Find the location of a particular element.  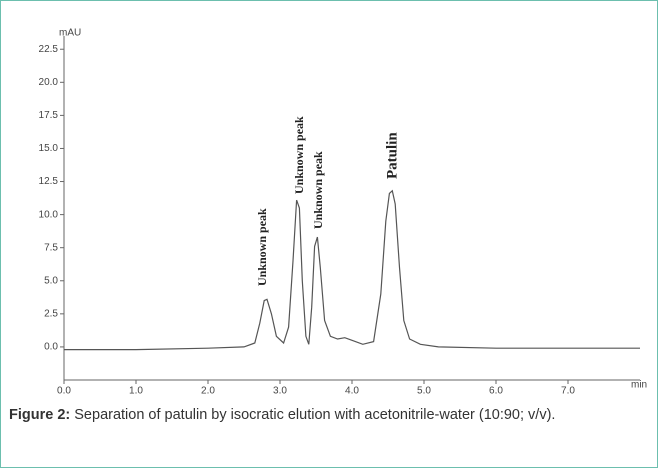

y-tick-label: 15.0 is located at coordinates (49, 148).